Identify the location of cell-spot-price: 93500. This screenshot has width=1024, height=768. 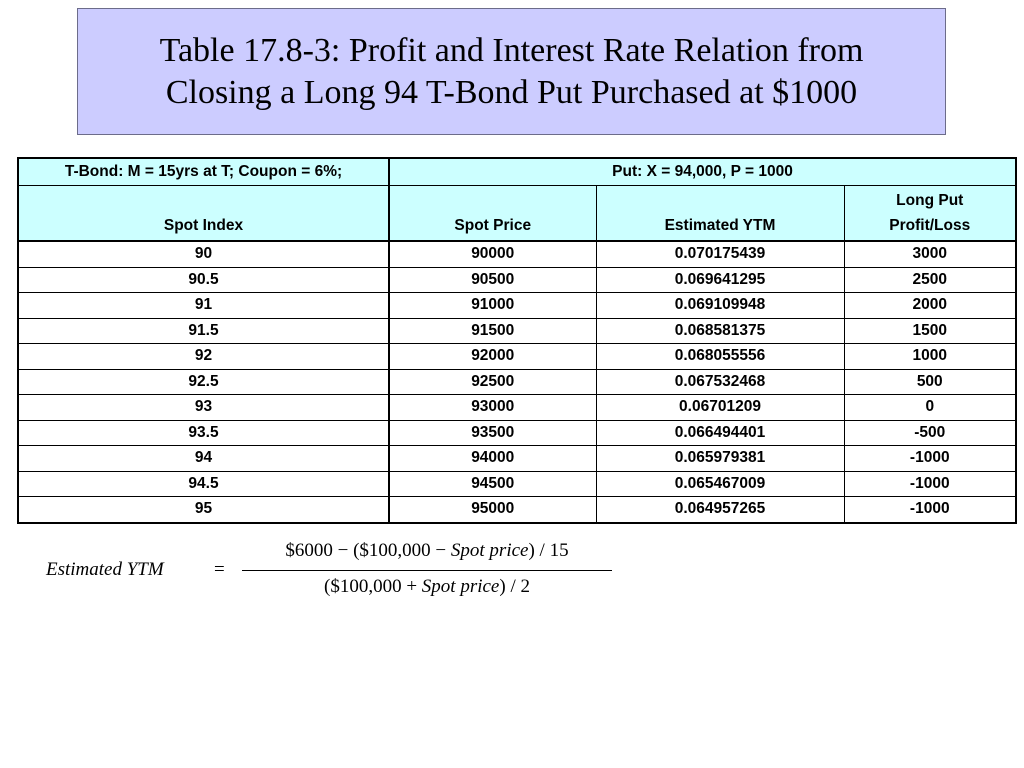
(492, 432).